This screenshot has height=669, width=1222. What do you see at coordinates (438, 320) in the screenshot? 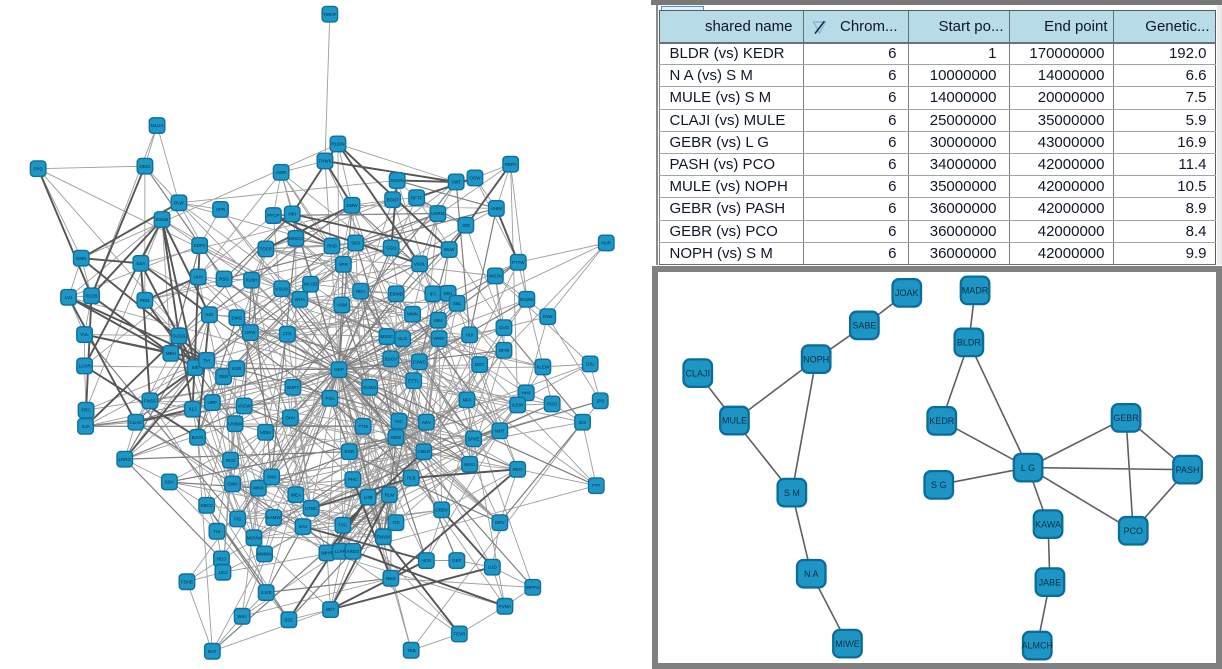
I see `svg-text: SBA` at bounding box center [438, 320].